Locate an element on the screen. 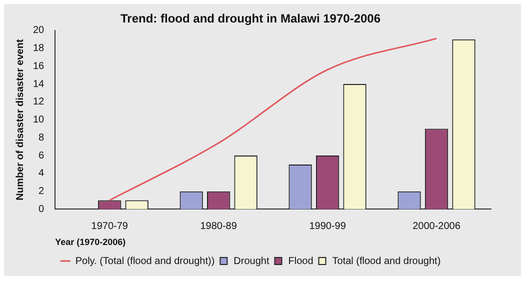 The image size is (525, 288). y-tick-label: 20 is located at coordinates (39, 30).